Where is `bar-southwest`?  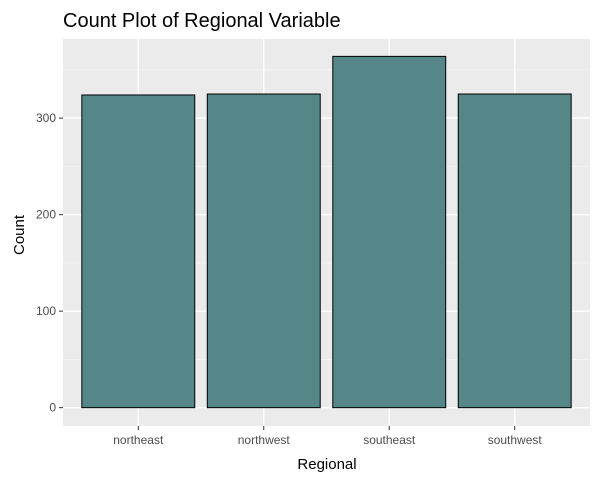 bar-southwest is located at coordinates (514, 251).